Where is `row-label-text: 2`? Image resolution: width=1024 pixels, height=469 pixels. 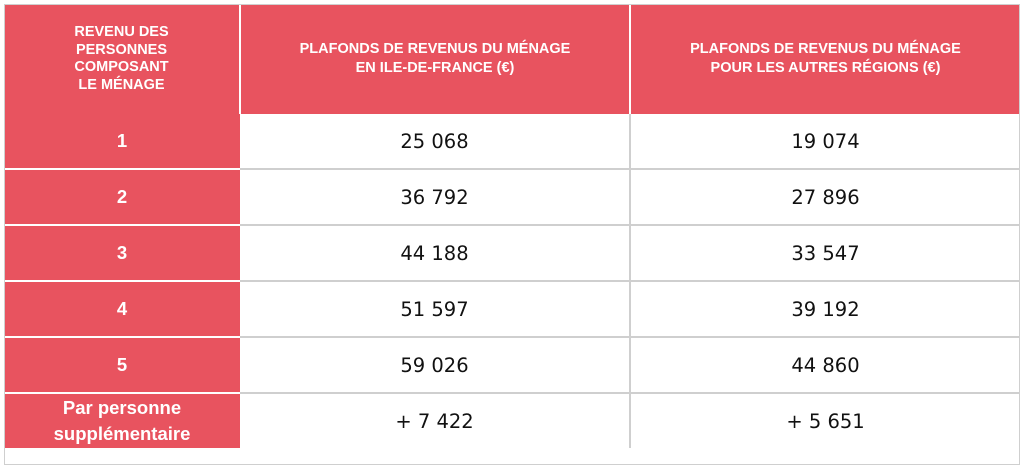
row-label-text: 2 is located at coordinates (122, 196).